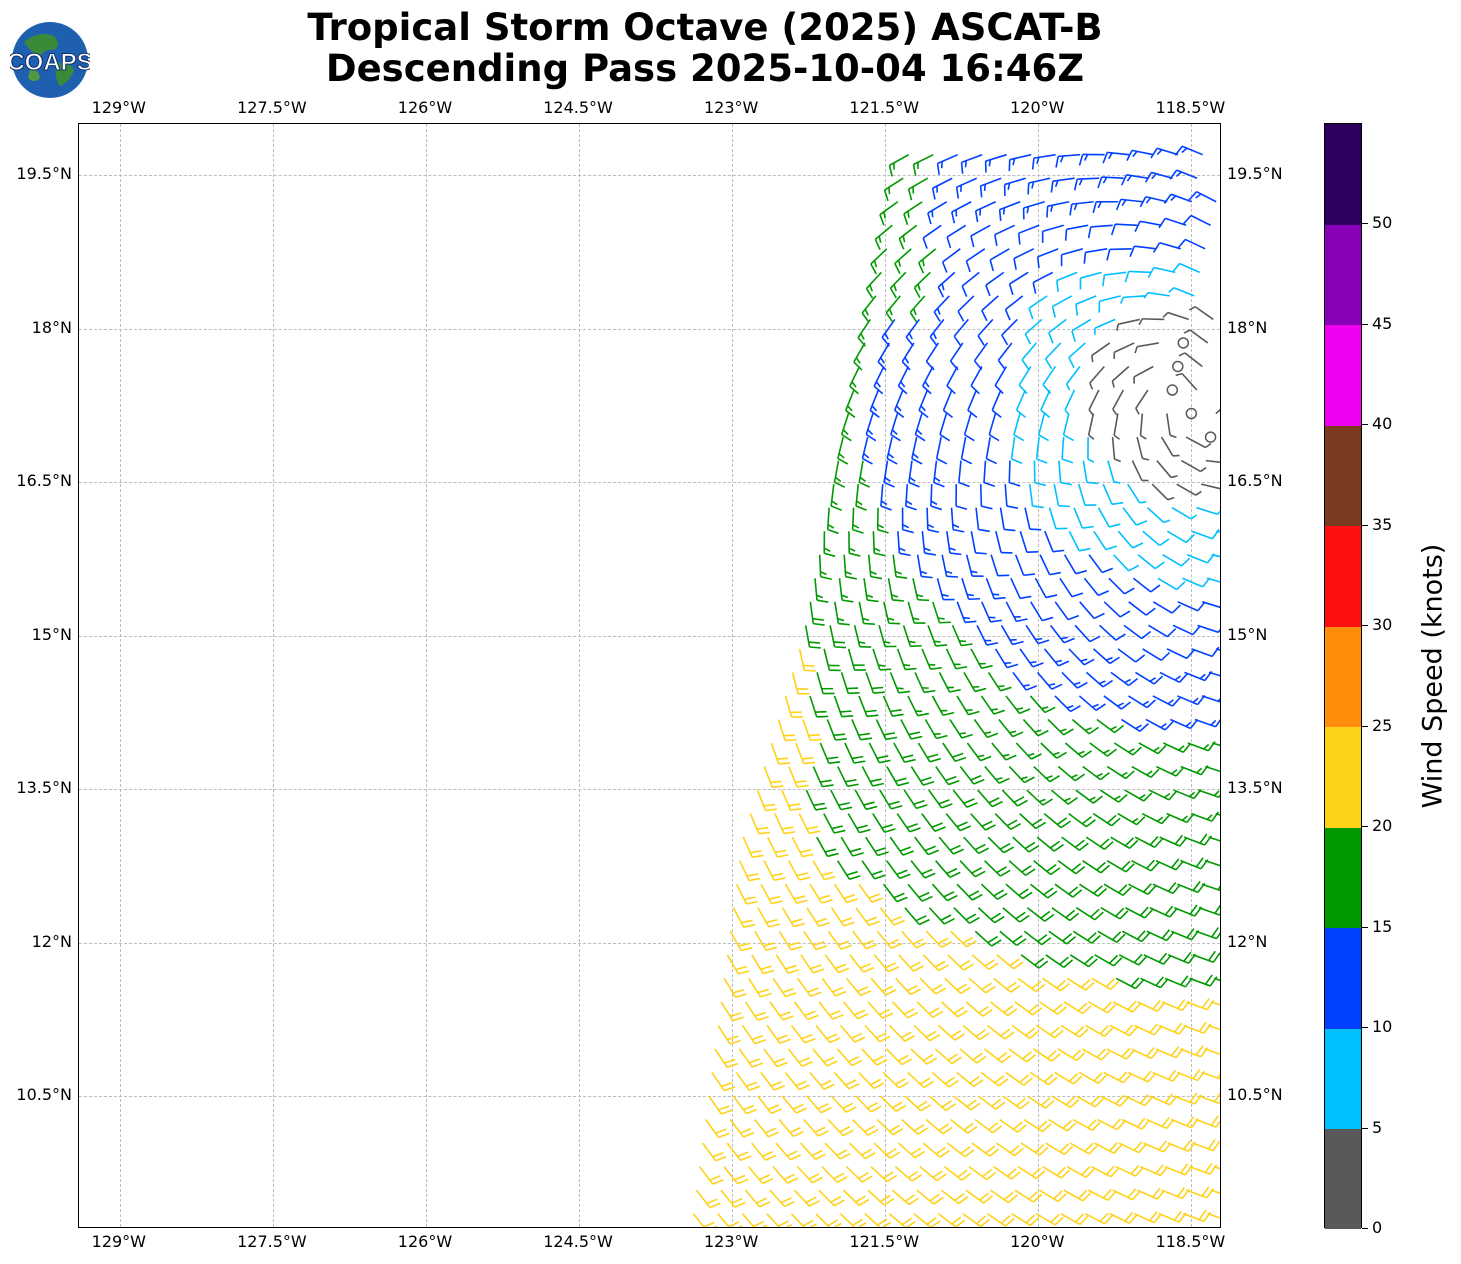  I want to click on colorbar-tick-label: 25, so click(1382, 725).